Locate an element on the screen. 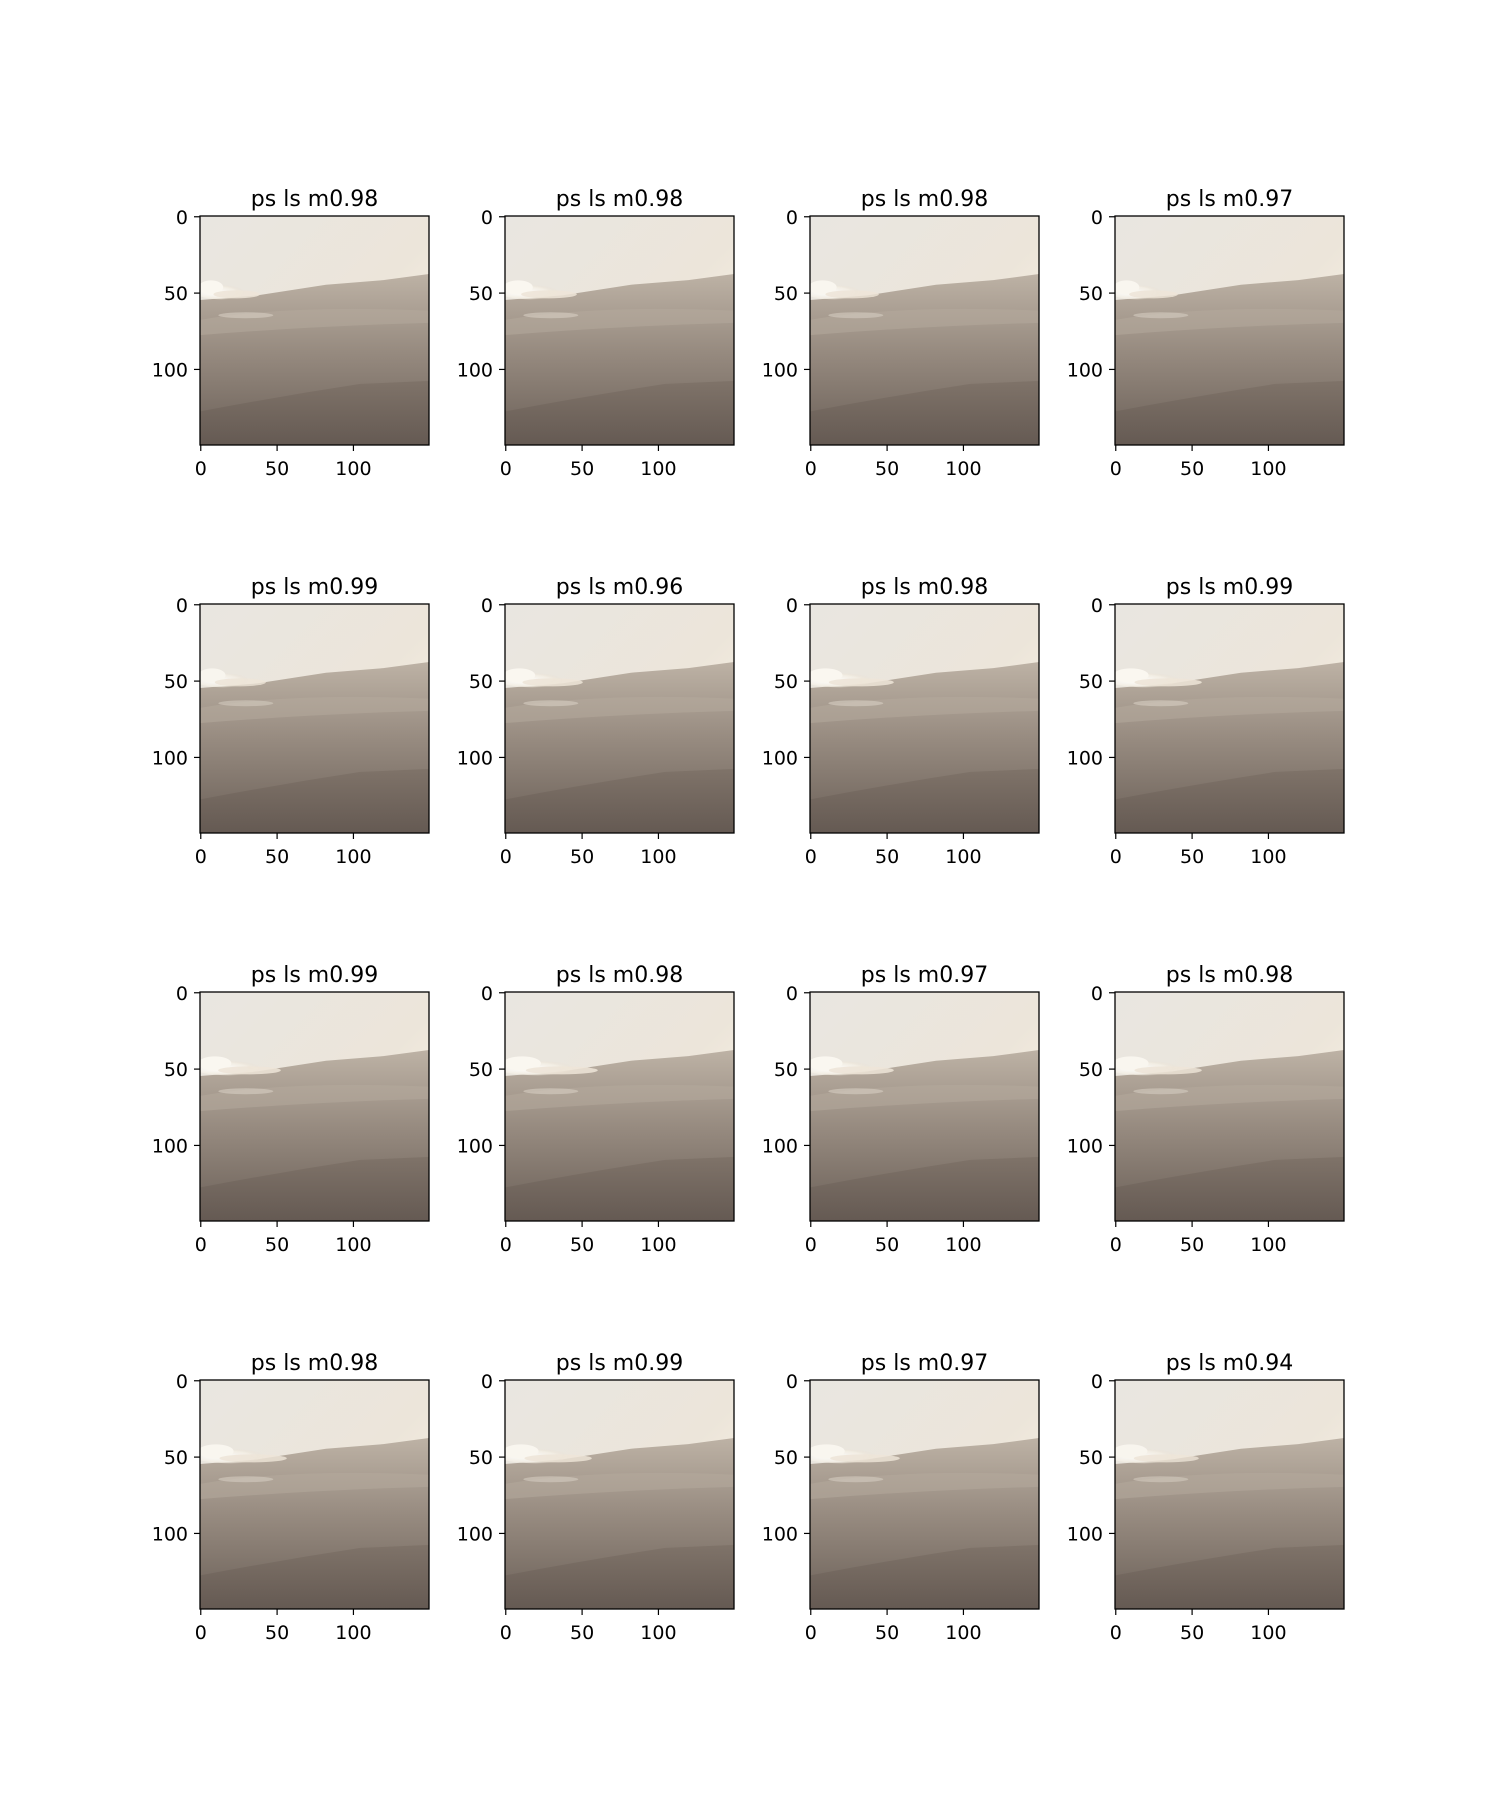 The width and height of the screenshot is (1500, 1800). subplot-panel: ps ls m0.96 0 50 100 0 50 100 is located at coordinates (596, 721).